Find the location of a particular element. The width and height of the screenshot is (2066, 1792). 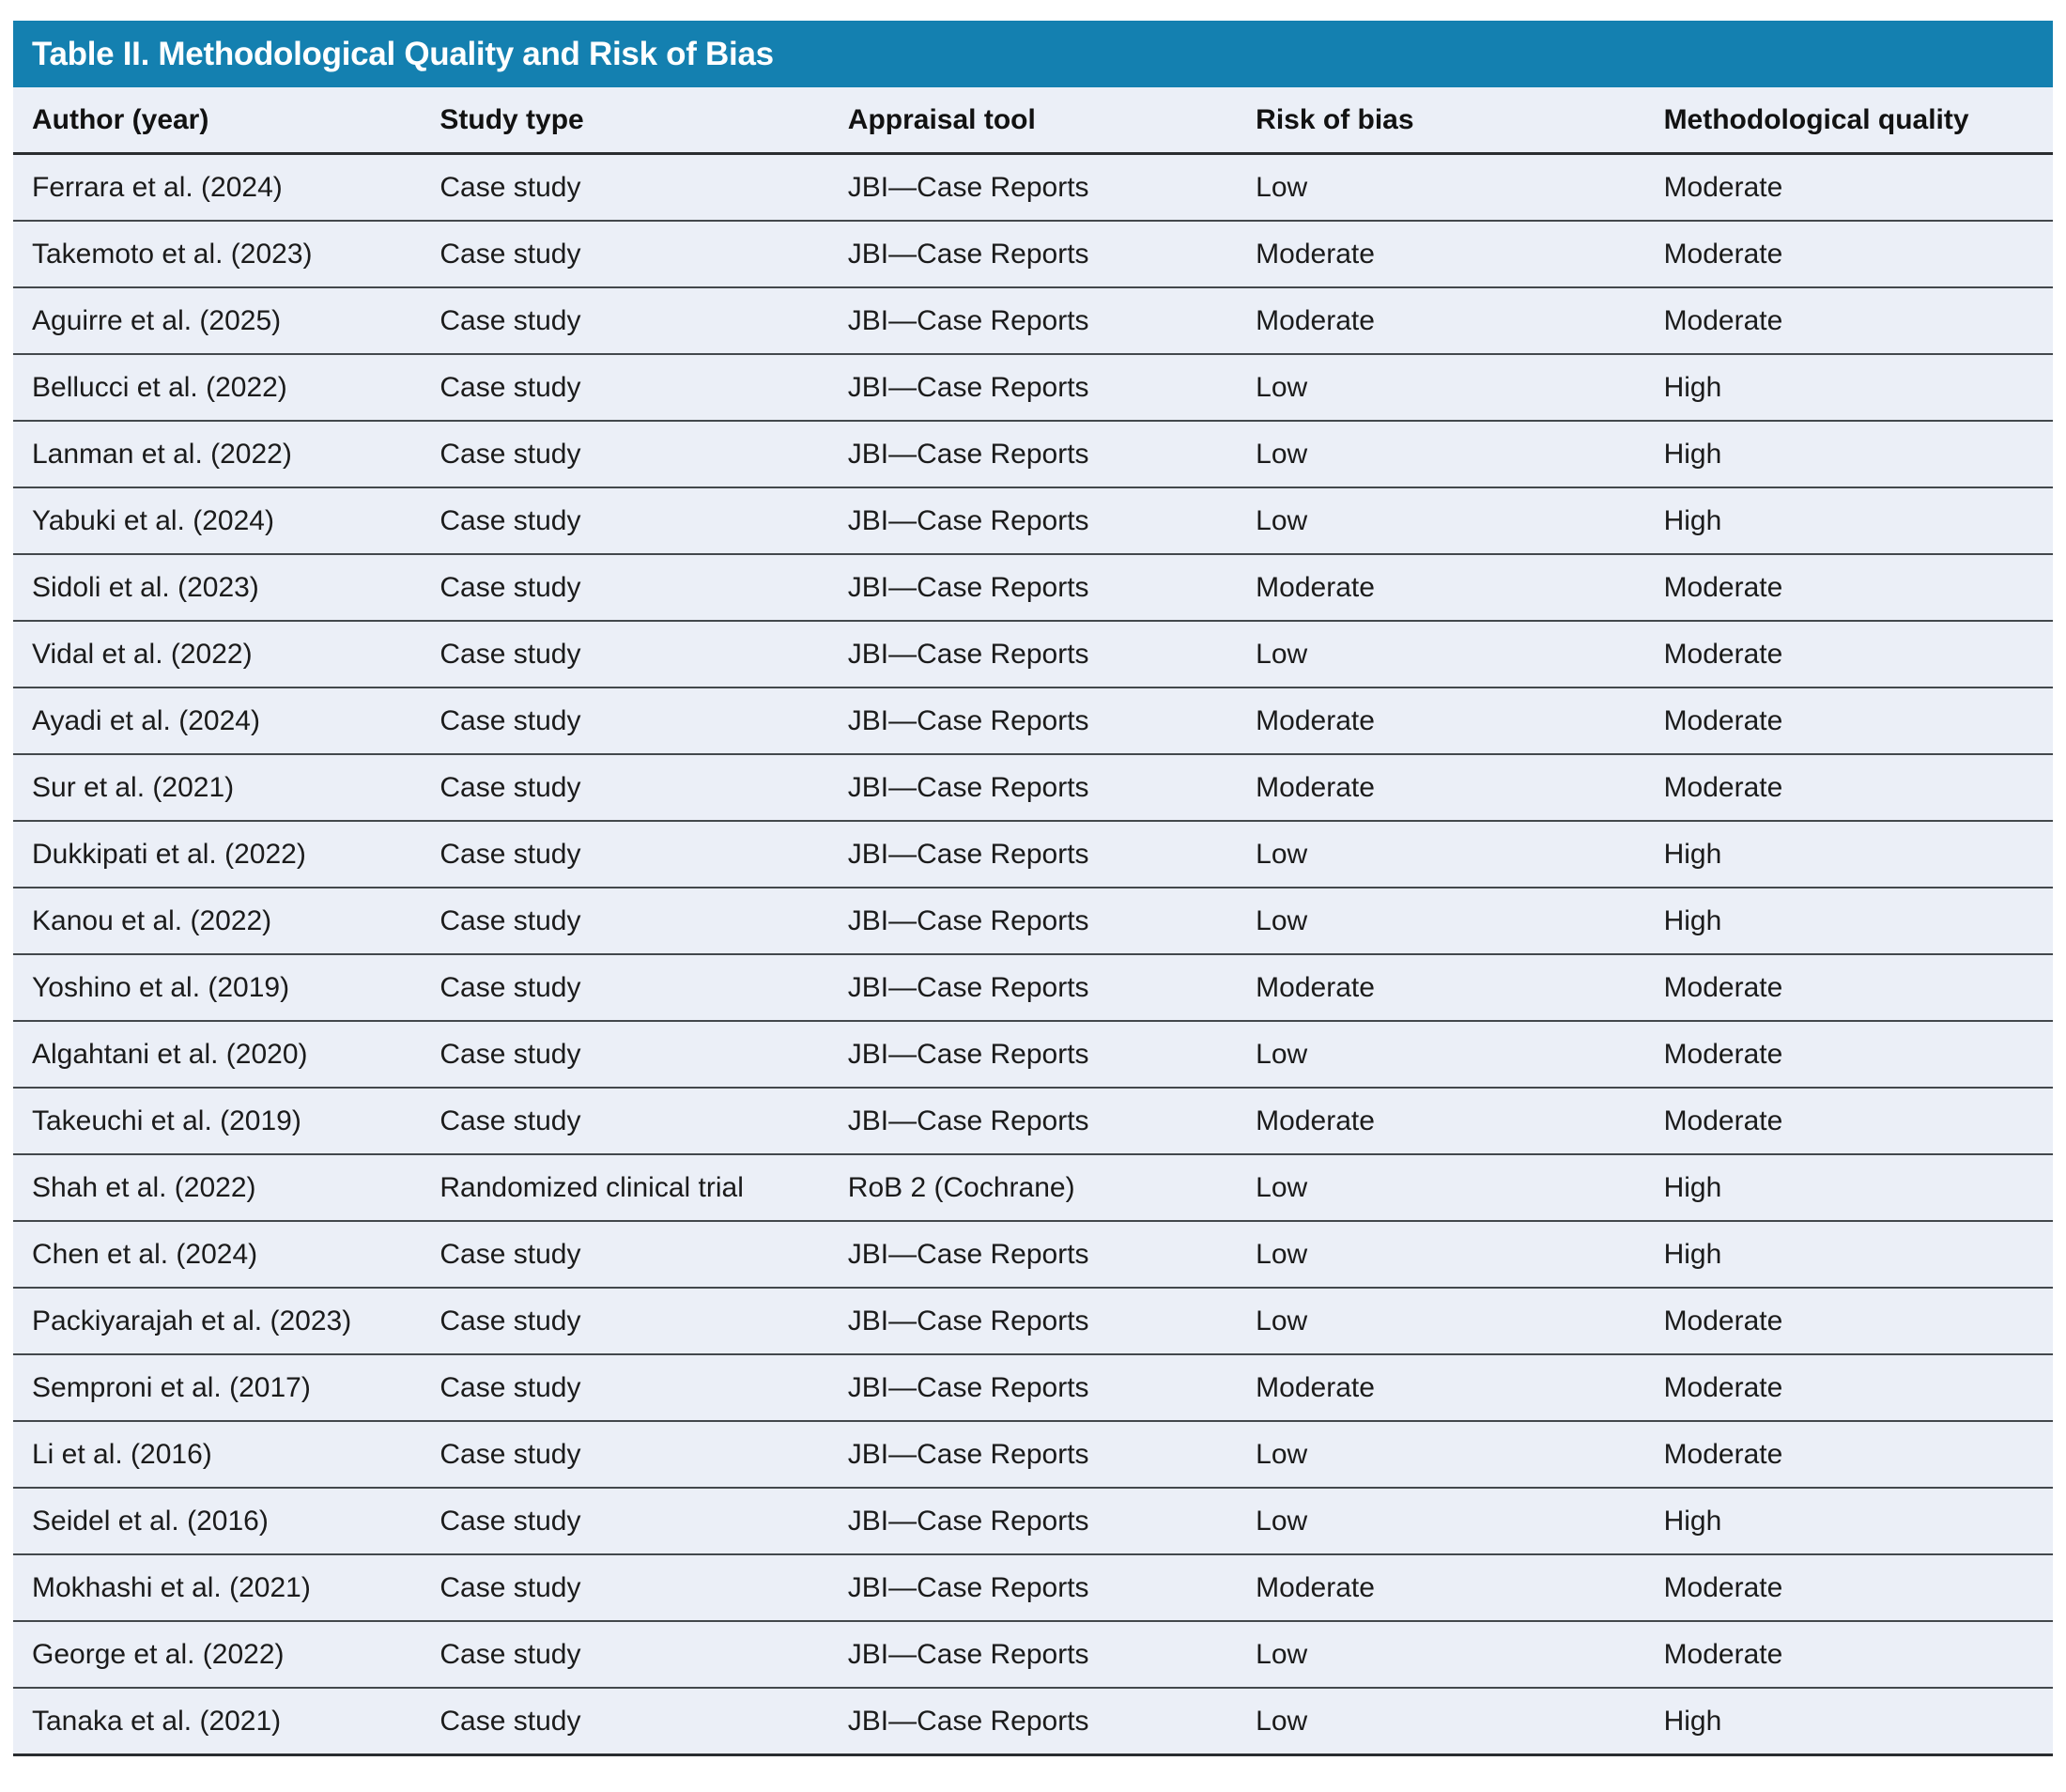

column-header-appraisal-tool: Appraisal tool is located at coordinates (1033, 121).